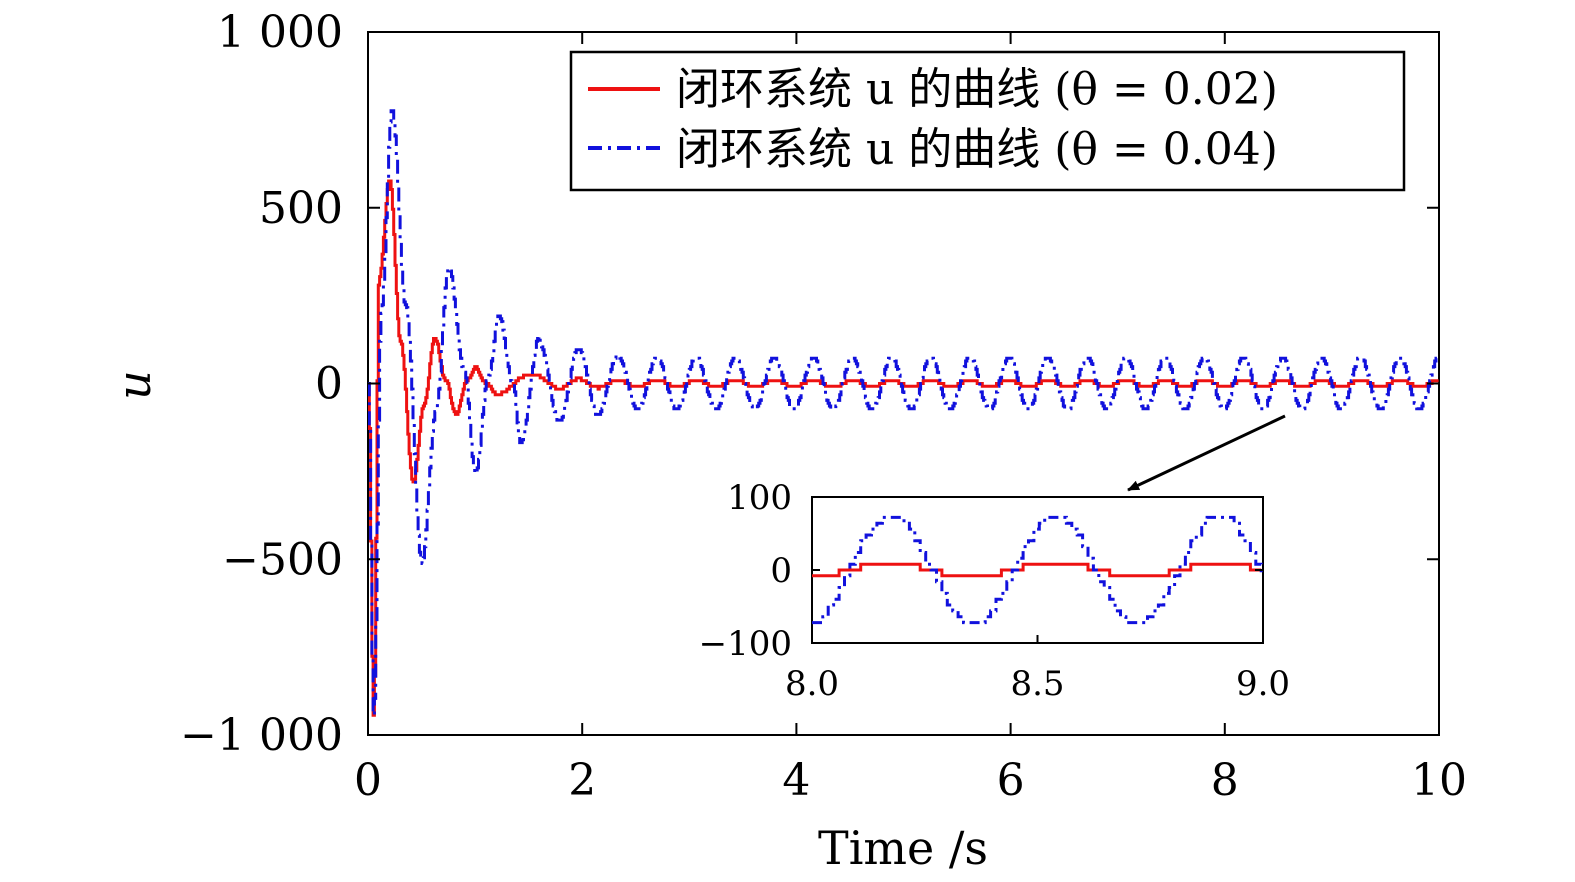 This screenshot has height=882, width=1575. I want to click on inset-frame, so click(1037, 570).